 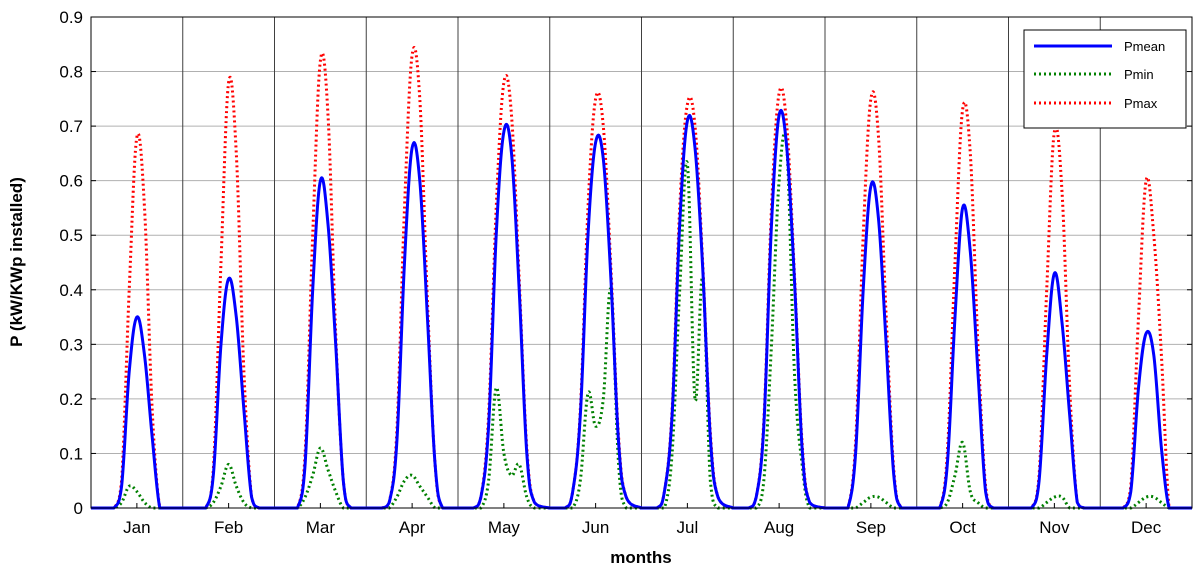 What do you see at coordinates (1146, 527) in the screenshot?
I see `x-tick-label: Dec` at bounding box center [1146, 527].